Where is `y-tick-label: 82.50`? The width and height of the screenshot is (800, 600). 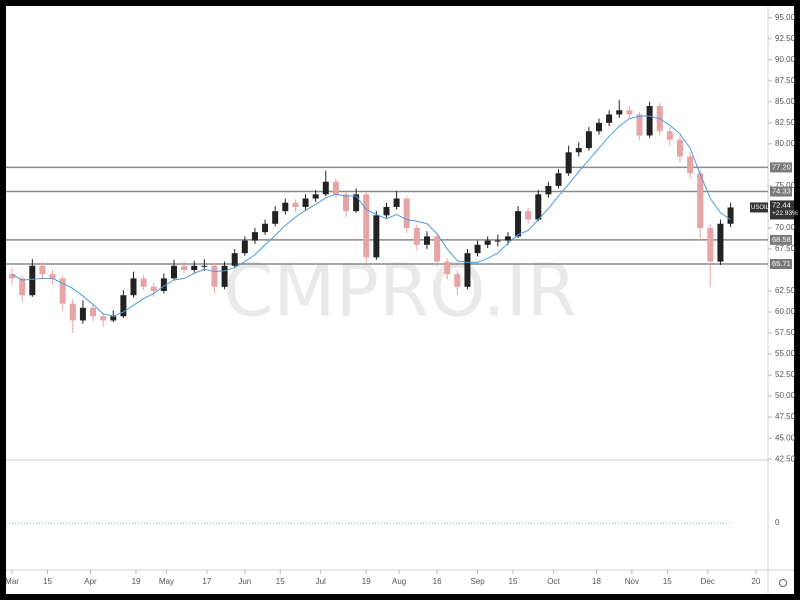 y-tick-label: 82.50 is located at coordinates (785, 122).